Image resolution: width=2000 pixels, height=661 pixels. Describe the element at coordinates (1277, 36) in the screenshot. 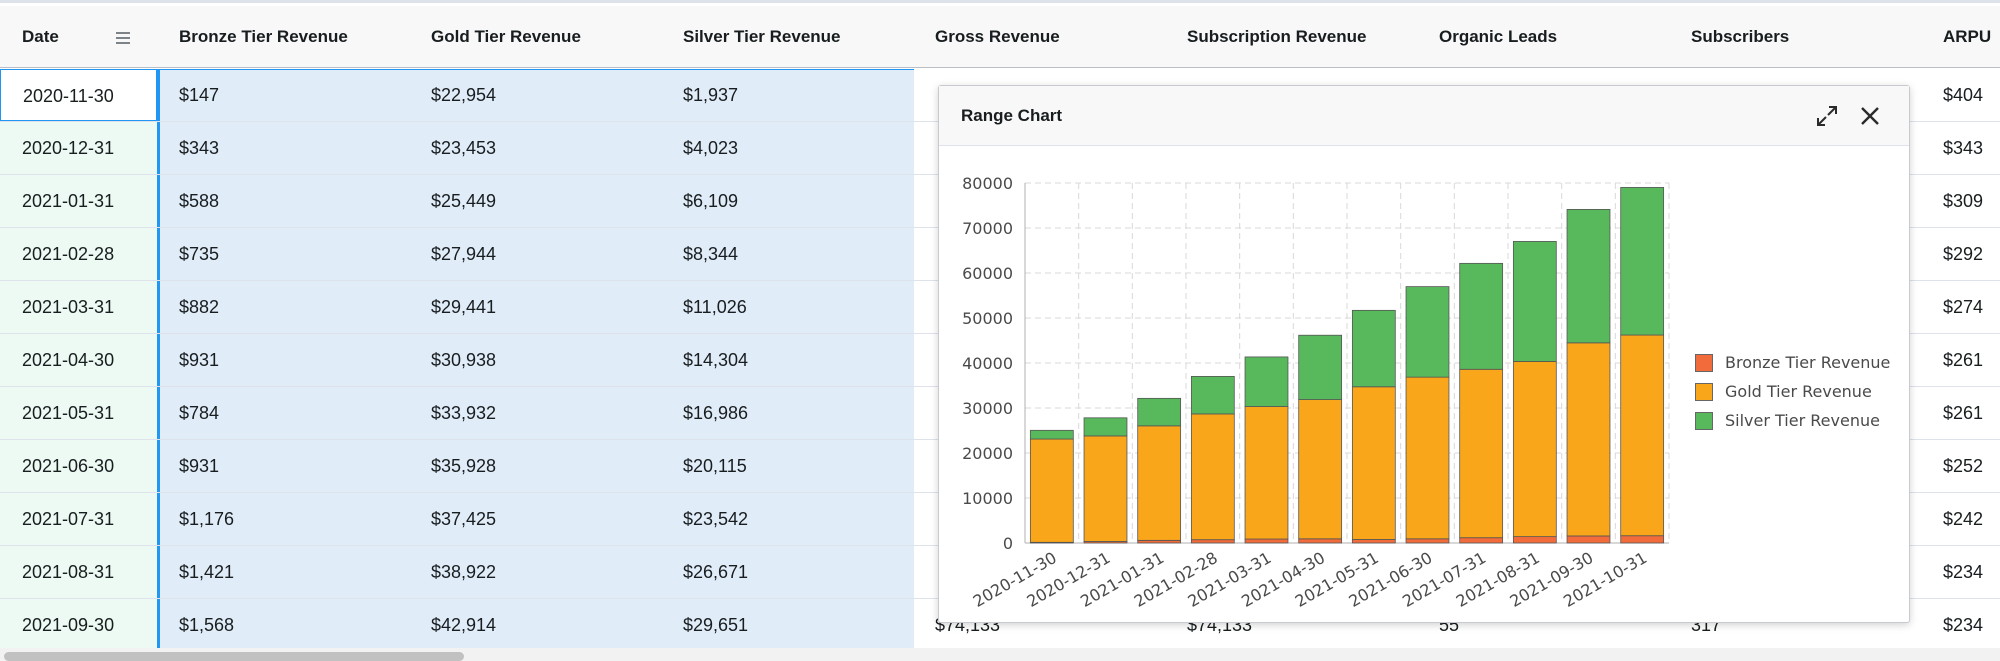

I see `column-header-subscription: Subscription Revenue` at that location.